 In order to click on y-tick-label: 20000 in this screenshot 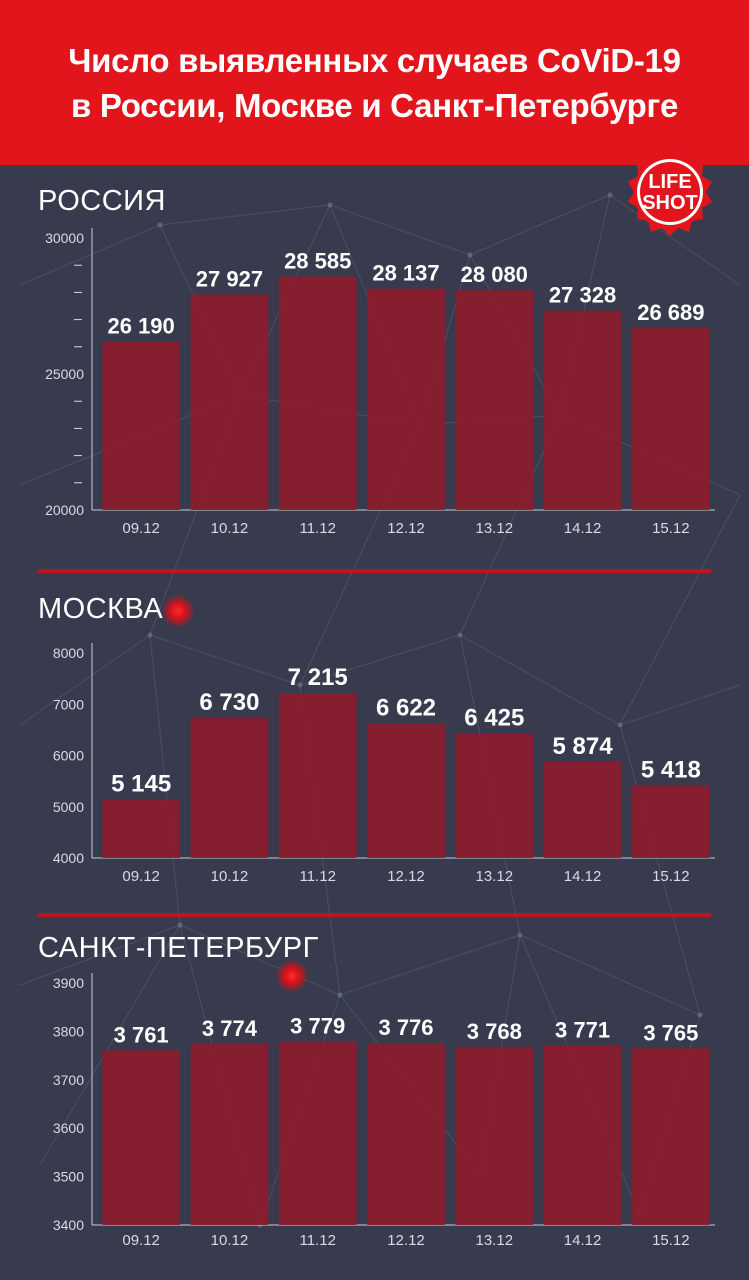, I will do `click(64, 510)`.